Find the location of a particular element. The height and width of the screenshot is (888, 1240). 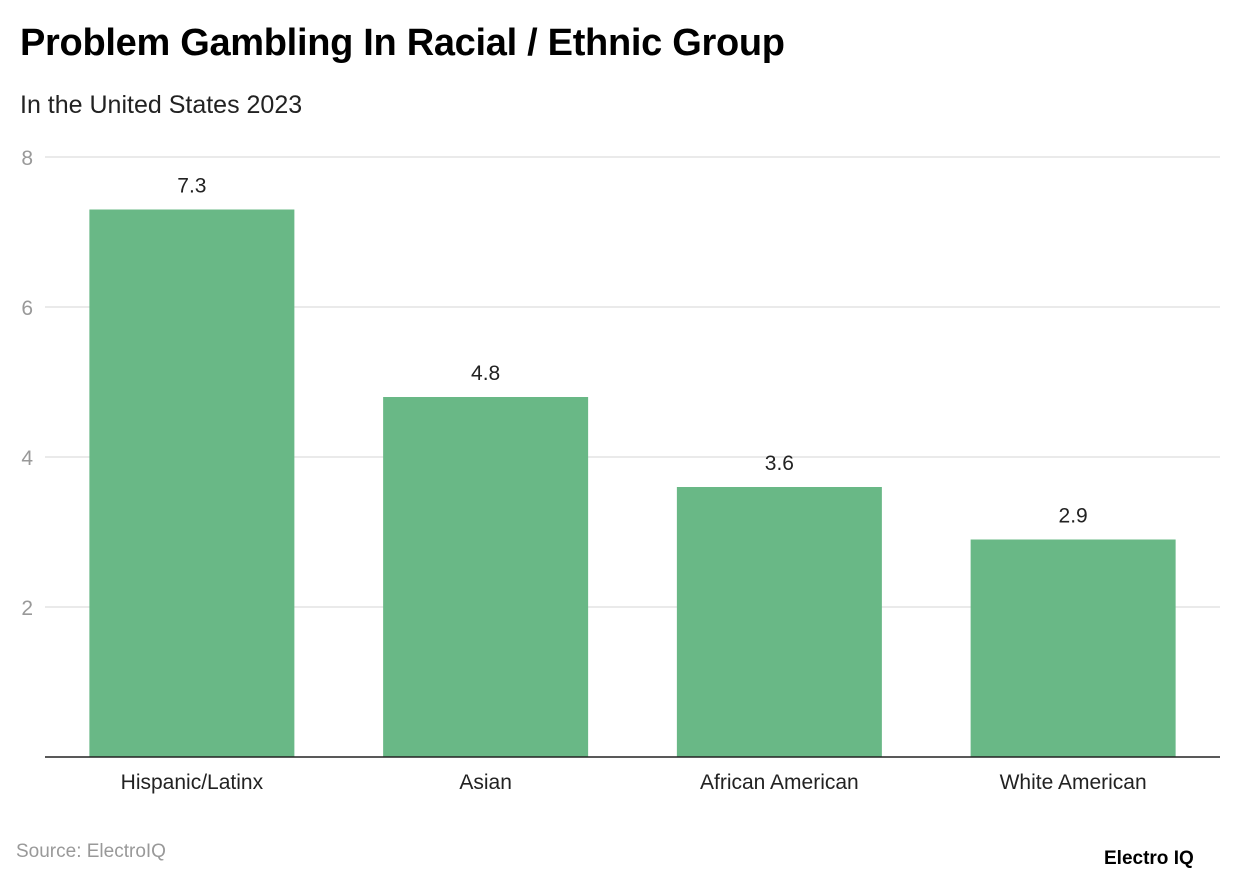

bar-african-american is located at coordinates (779, 622).